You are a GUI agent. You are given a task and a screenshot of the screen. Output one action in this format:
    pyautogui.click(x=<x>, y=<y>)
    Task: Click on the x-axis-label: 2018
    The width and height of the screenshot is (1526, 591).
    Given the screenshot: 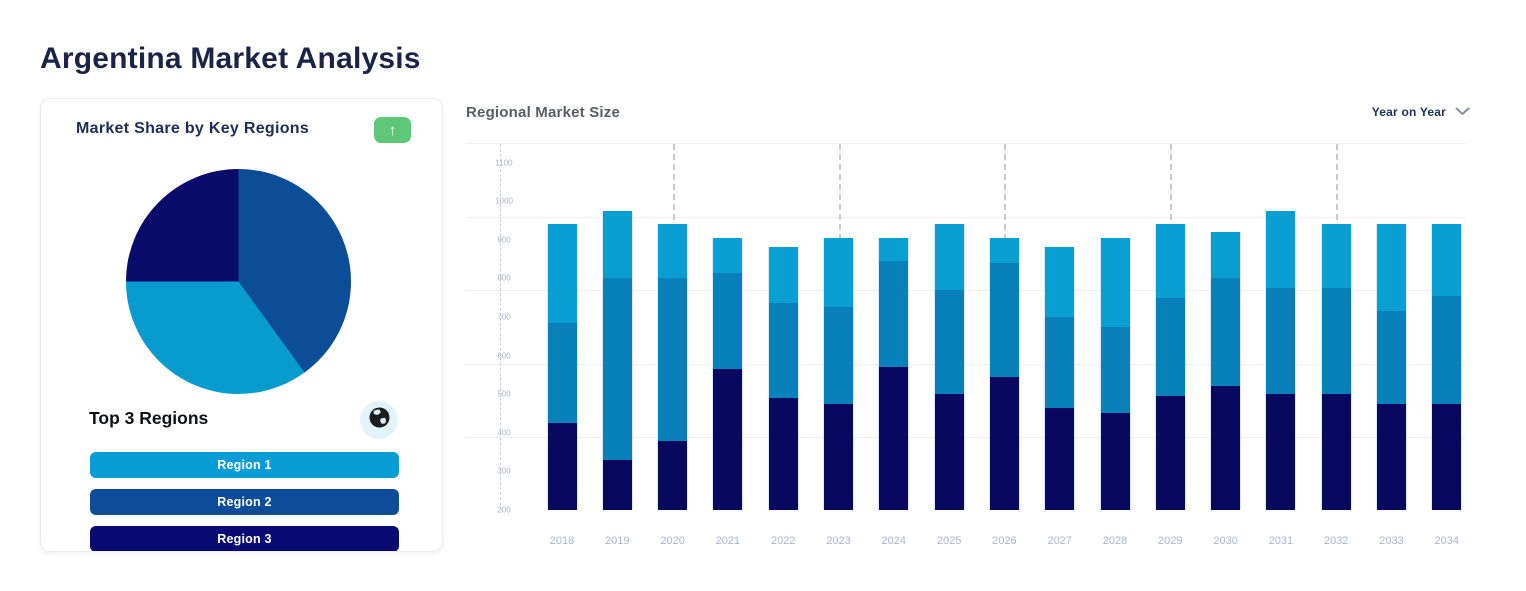 What is the action you would take?
    pyautogui.click(x=562, y=541)
    